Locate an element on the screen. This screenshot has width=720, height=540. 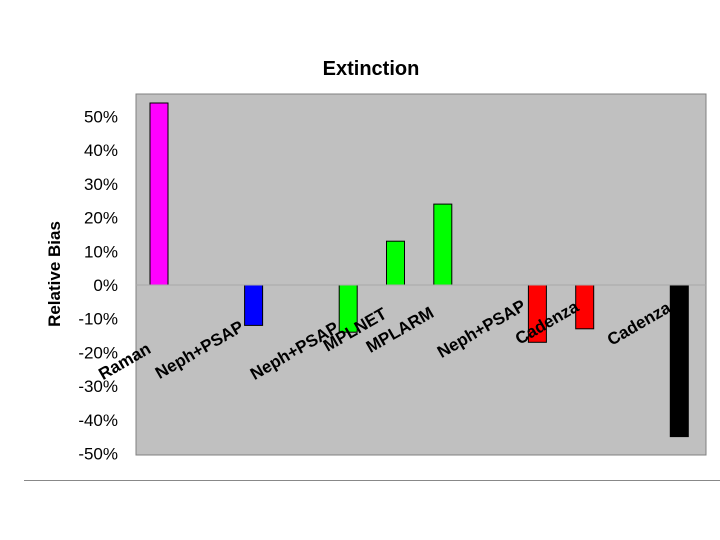
y-axis-ticks: 50% 40% 30% 20% 10% 0% -10% -20% -30% -40% -50% is located at coordinates (98, 286).